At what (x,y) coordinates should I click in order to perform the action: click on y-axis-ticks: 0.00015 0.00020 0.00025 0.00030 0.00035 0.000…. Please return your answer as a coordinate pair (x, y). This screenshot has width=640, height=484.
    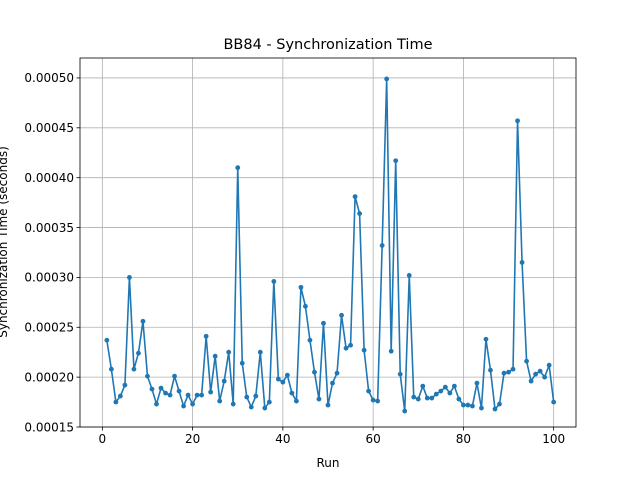
    Looking at the image, I should click on (52, 252).